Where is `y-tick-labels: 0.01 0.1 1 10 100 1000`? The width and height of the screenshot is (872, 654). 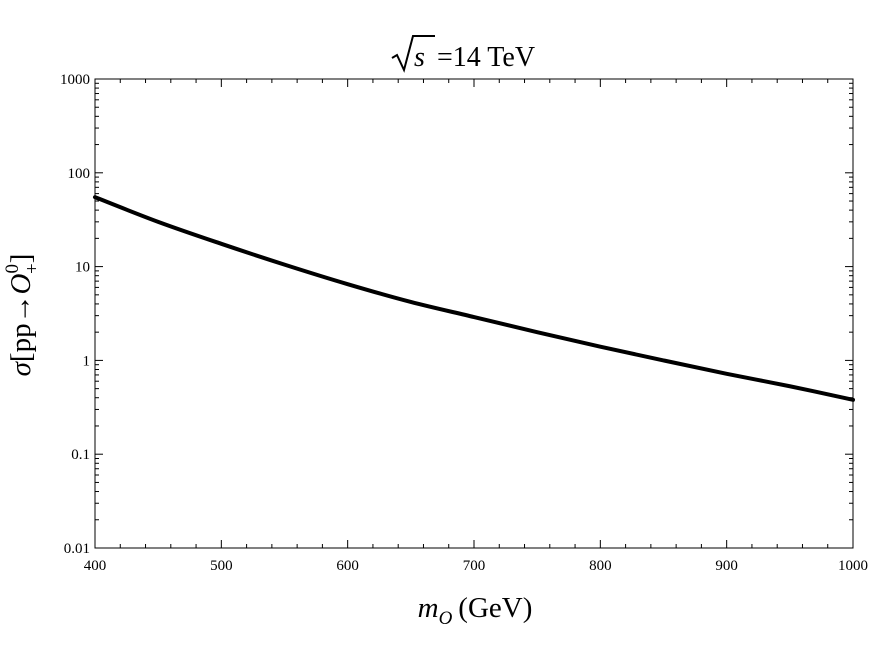
y-tick-labels: 0.01 0.1 1 10 100 1000 is located at coordinates (75, 314).